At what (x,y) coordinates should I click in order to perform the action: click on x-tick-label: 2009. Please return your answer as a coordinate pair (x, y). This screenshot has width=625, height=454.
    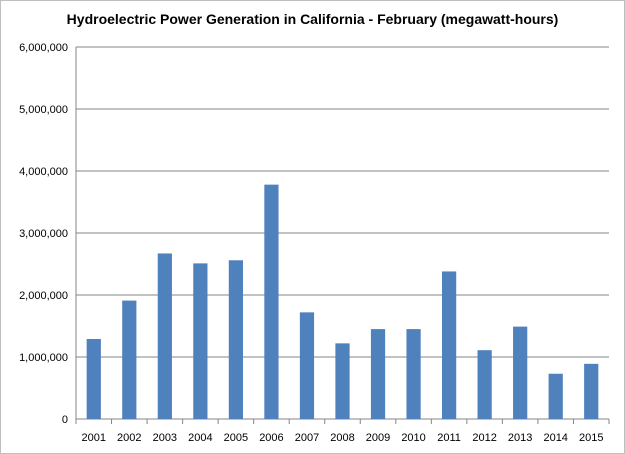
    Looking at the image, I should click on (378, 438).